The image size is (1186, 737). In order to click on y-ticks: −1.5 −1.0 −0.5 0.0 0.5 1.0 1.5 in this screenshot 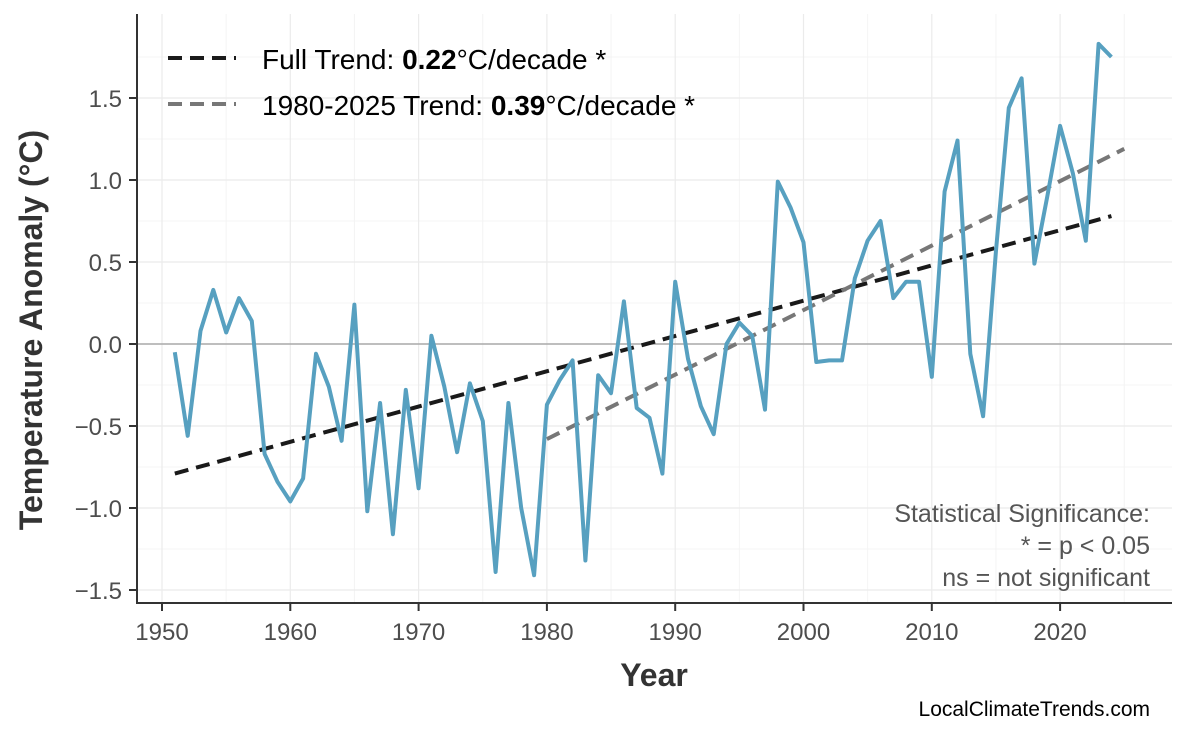, I will do `click(106, 345)`.